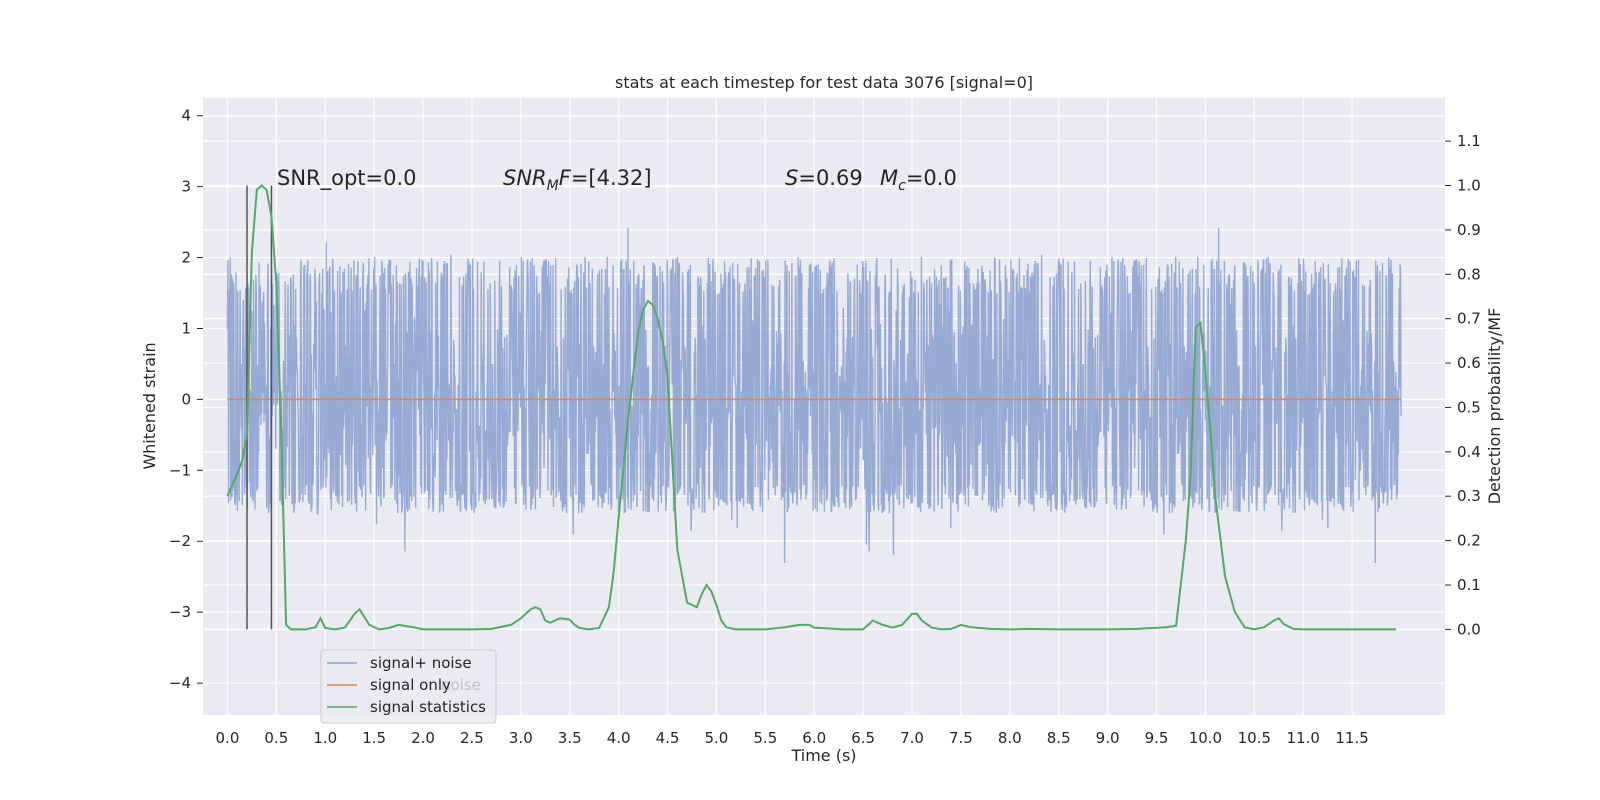  What do you see at coordinates (423, 738) in the screenshot?
I see `x-tick-label: 2.0` at bounding box center [423, 738].